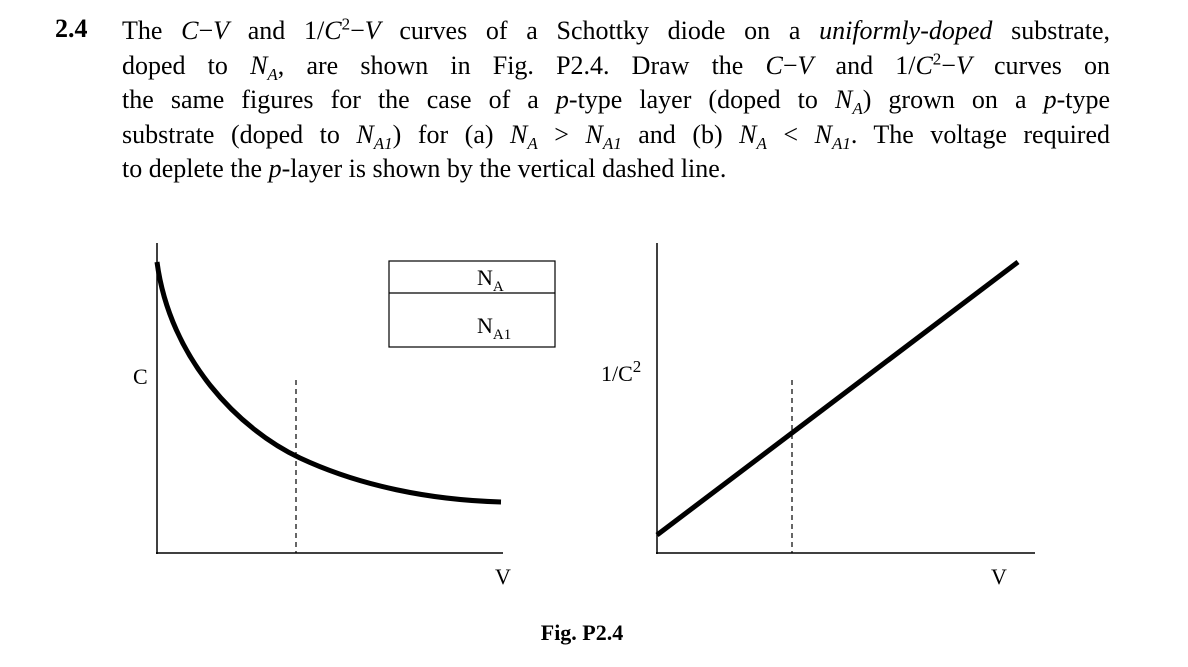 The image size is (1188, 667). What do you see at coordinates (980, 134) in the screenshot?
I see `text: . The voltage required` at bounding box center [980, 134].